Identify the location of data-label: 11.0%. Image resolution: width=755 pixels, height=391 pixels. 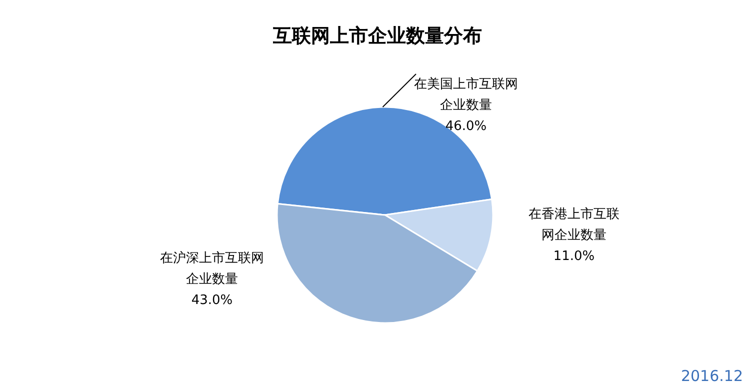
(574, 256).